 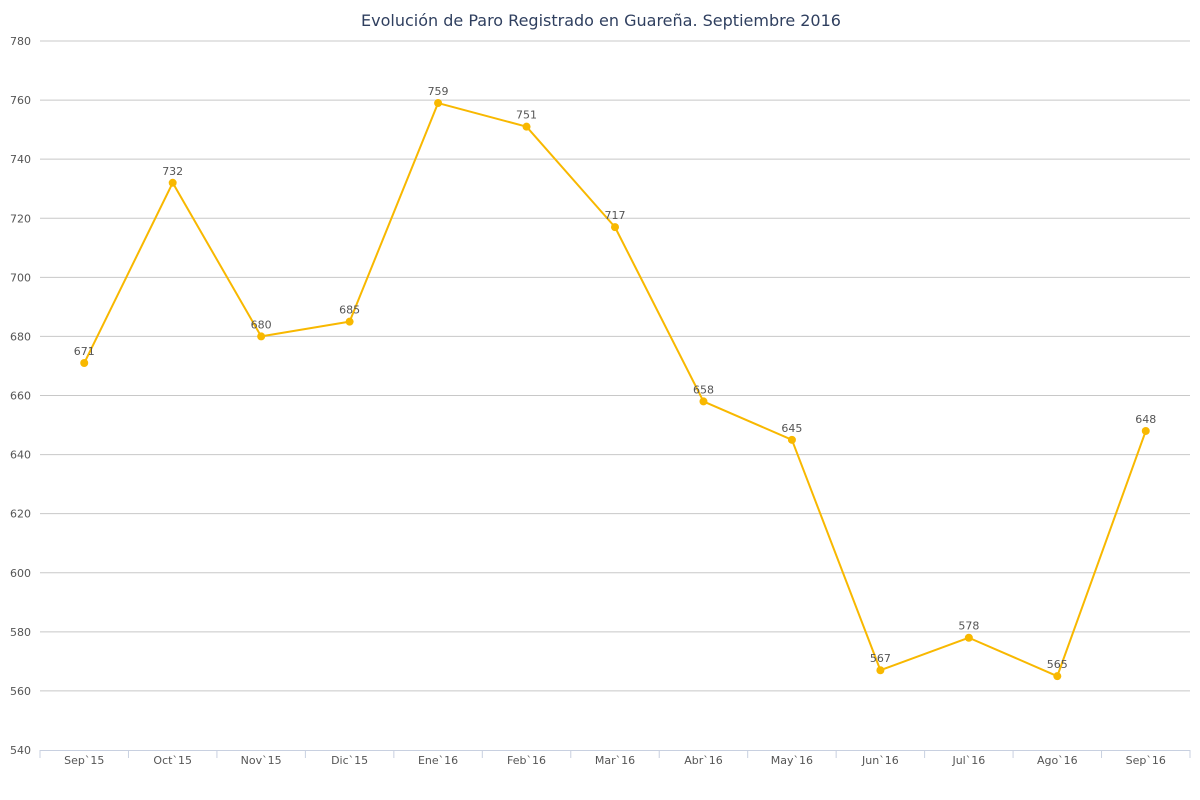 I want to click on y-tick-label: 780, so click(x=20, y=41).